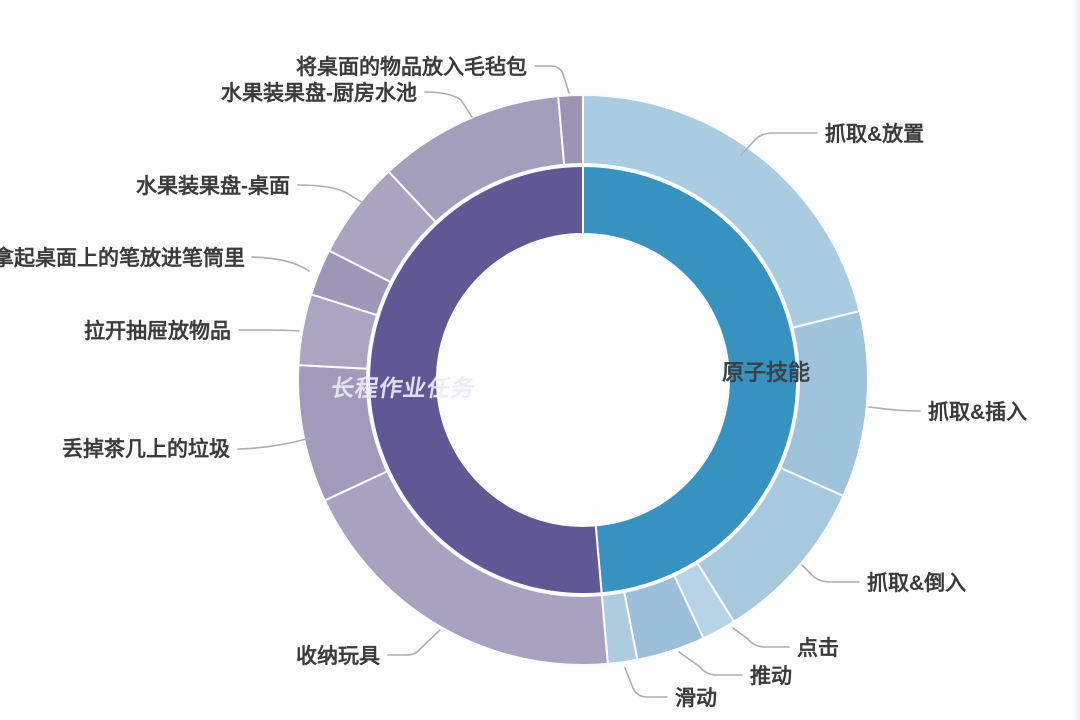 This screenshot has width=1080, height=720. What do you see at coordinates (338, 656) in the screenshot?
I see `callout-label-6: 收纳玩具` at bounding box center [338, 656].